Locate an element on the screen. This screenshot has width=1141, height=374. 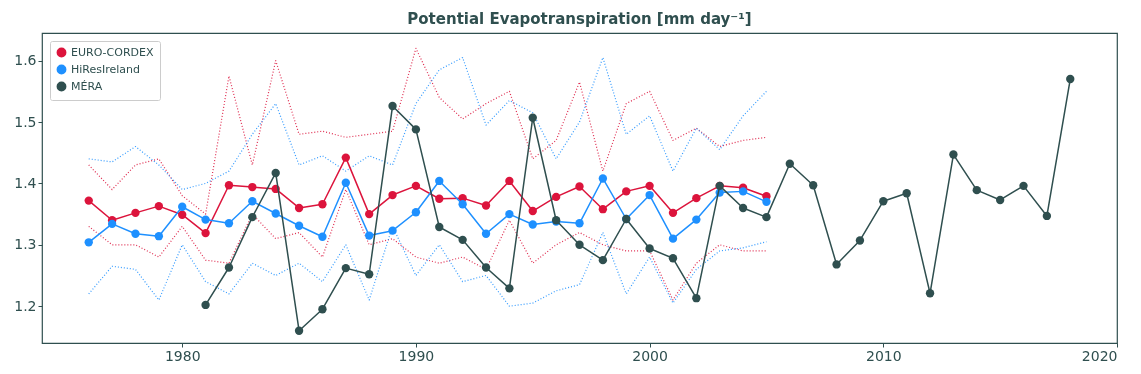
x-tick-label: 1990 is located at coordinates (416, 355).